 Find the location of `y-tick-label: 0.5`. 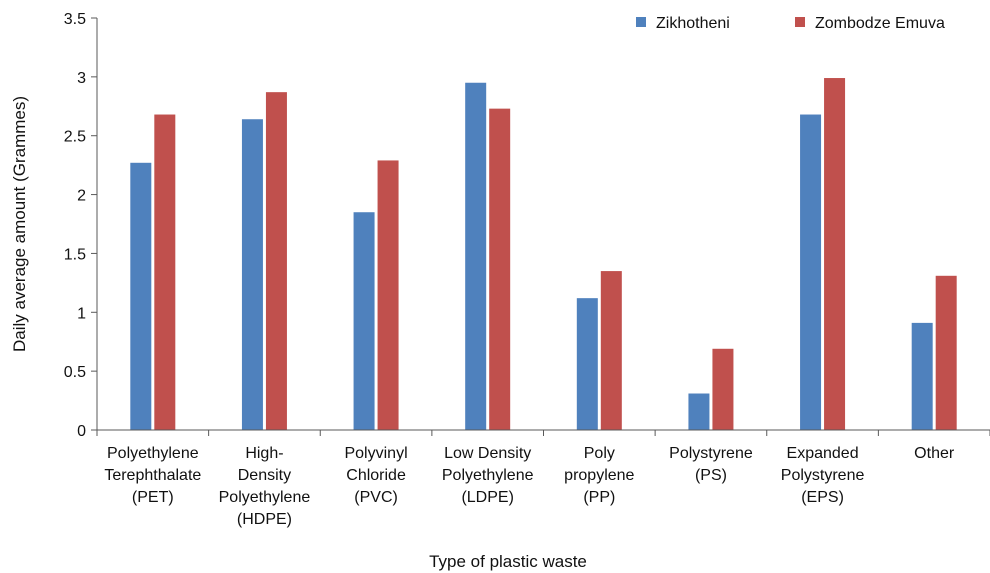

y-tick-label: 0.5 is located at coordinates (75, 372).